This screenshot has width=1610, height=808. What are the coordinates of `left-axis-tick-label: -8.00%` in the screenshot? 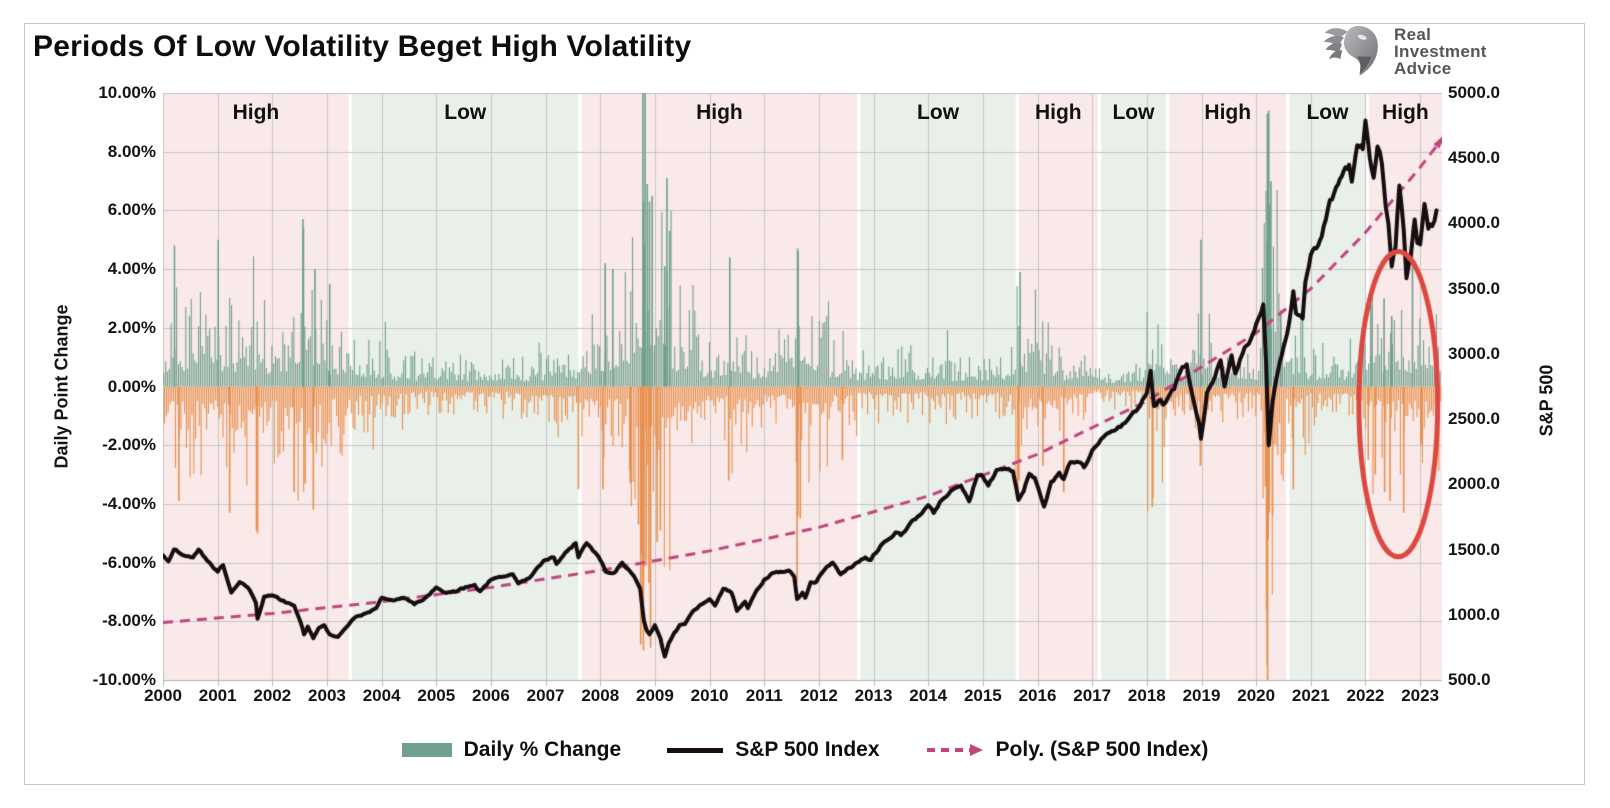 It's located at (129, 621).